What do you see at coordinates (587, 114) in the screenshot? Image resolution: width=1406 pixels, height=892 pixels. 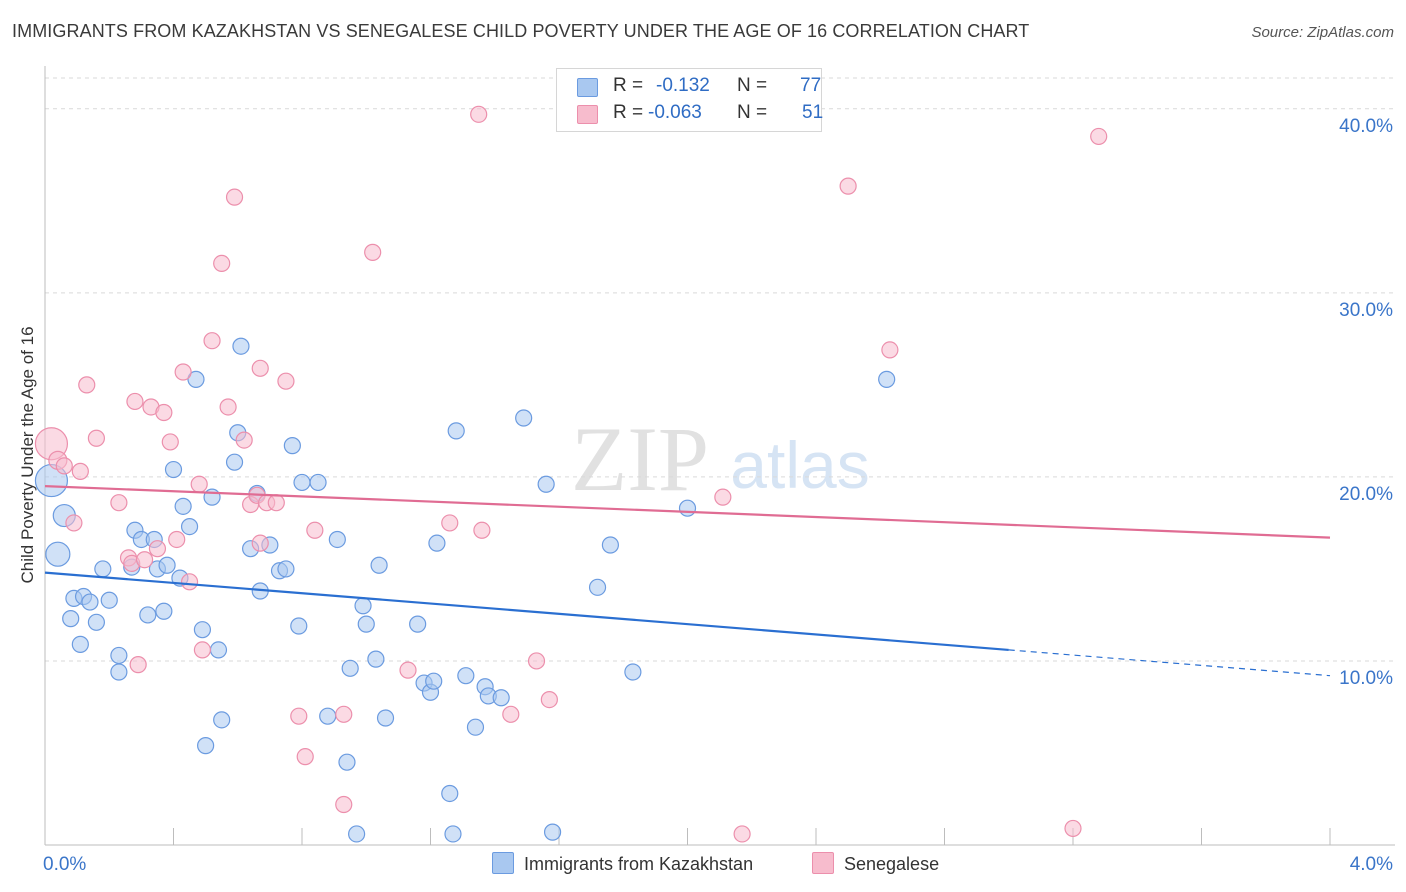 I see `legend-swatch-pink` at bounding box center [587, 114].